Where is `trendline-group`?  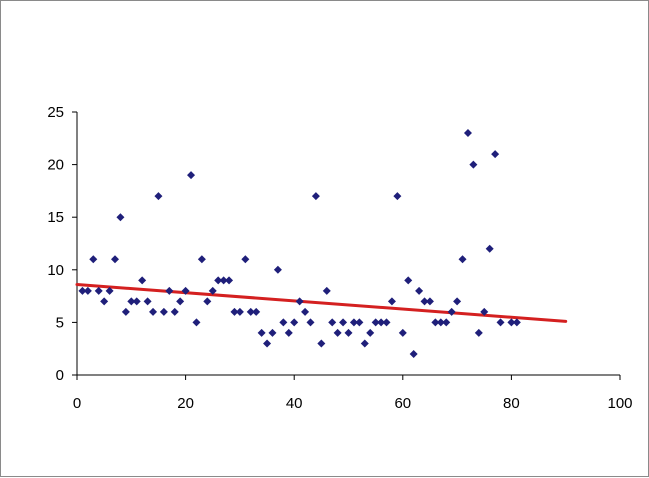 trendline-group is located at coordinates (321, 303).